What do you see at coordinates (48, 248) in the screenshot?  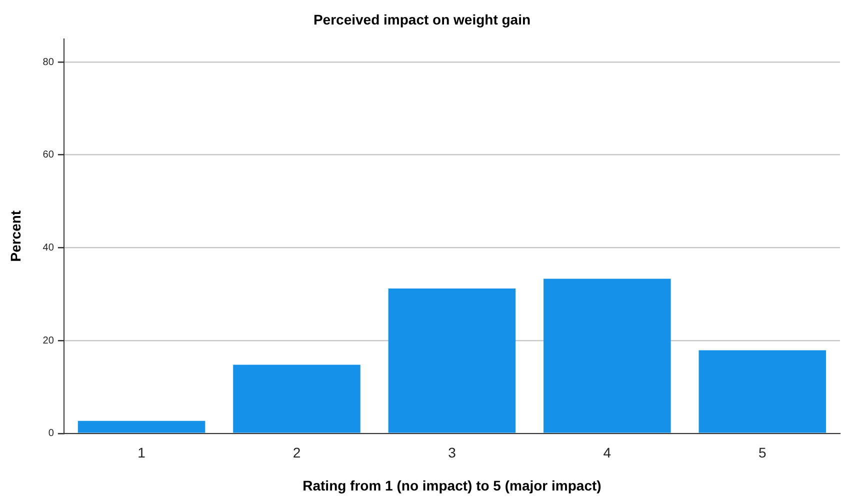 I see `y-tick-label: 40` at bounding box center [48, 248].